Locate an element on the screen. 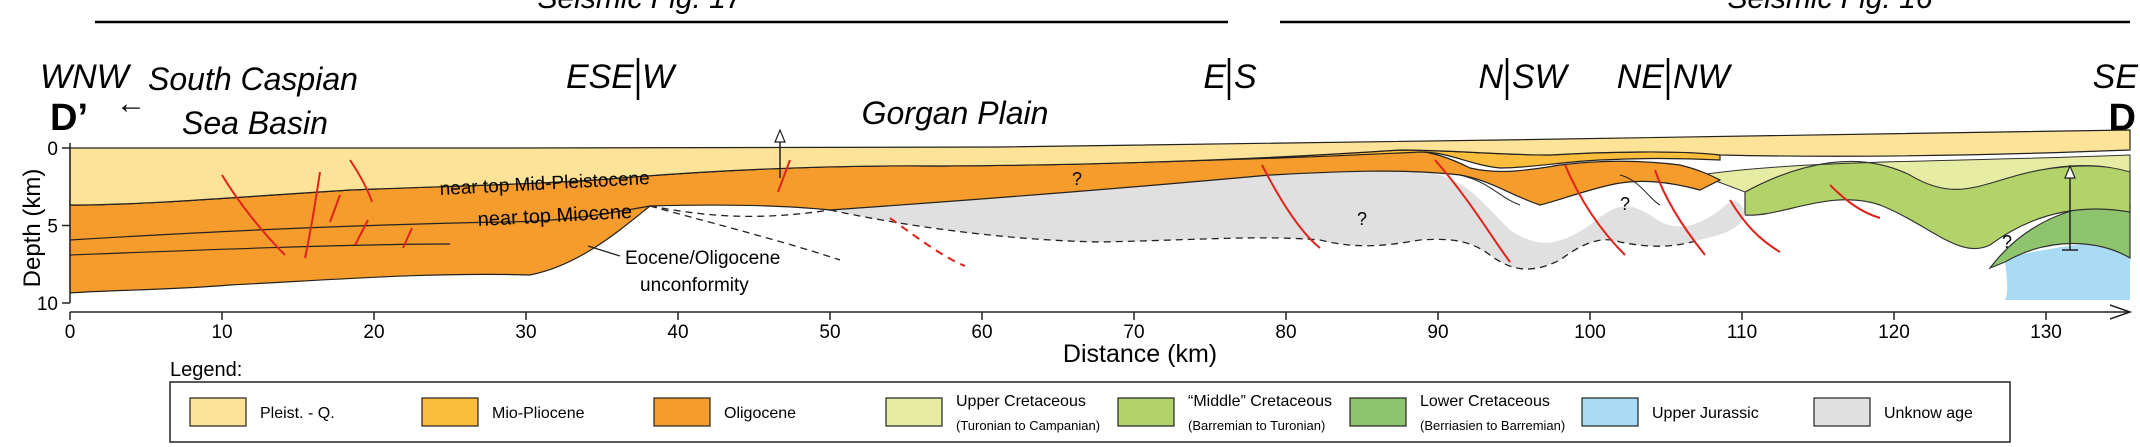  y-ticks: 0 5 10 is located at coordinates (53, 227).